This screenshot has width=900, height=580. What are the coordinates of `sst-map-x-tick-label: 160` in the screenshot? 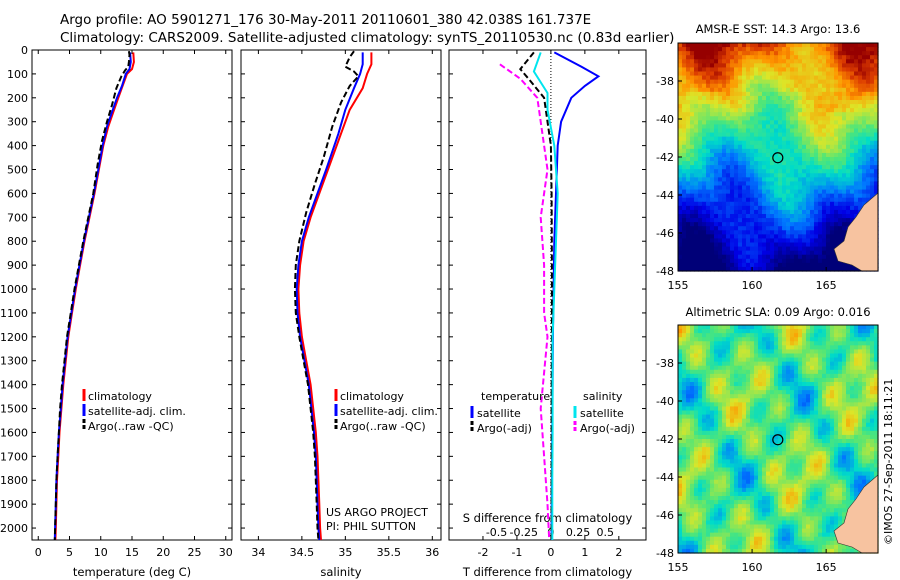 It's located at (752, 285).